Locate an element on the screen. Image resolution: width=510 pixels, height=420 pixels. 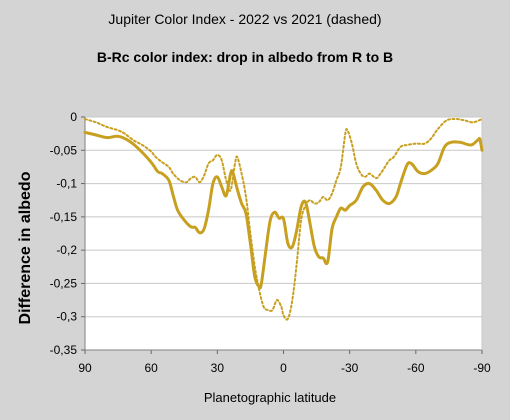
y-tick-label: -0,2 is located at coordinates (66, 250).